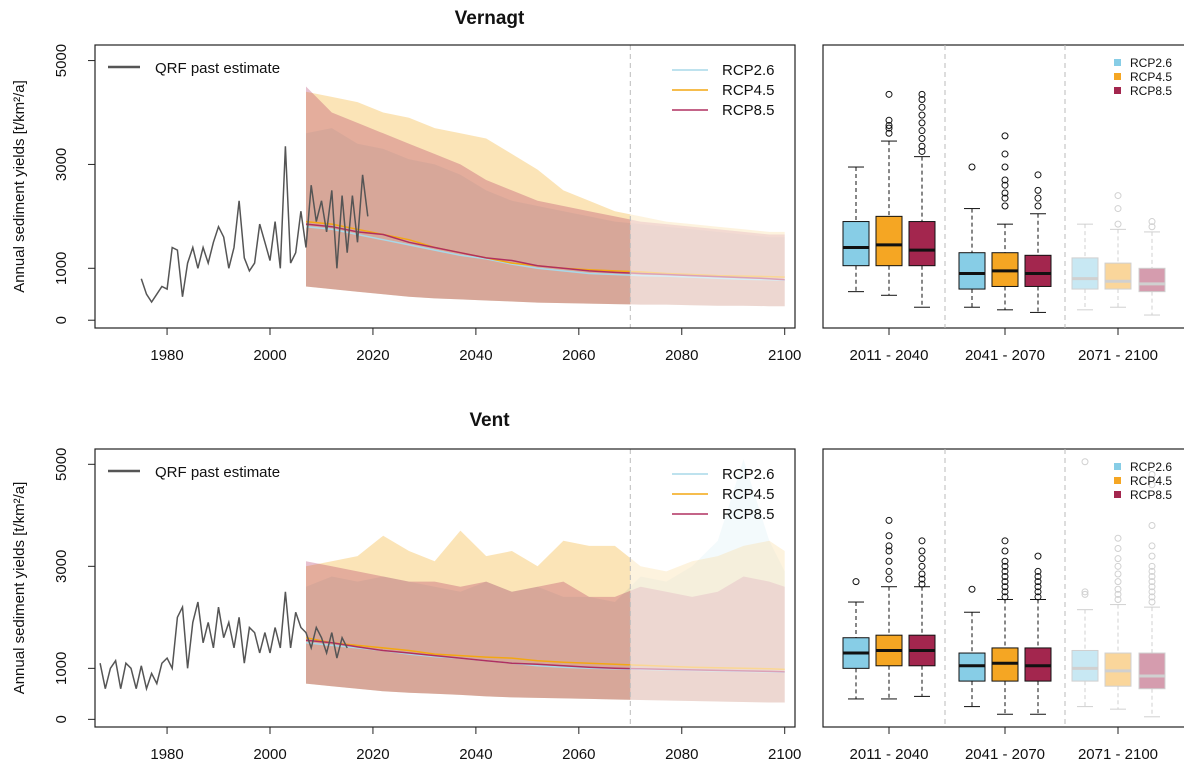 The image size is (1184, 778). What do you see at coordinates (475, 355) in the screenshot?
I see `x-tick-label: 2040` at bounding box center [475, 355].